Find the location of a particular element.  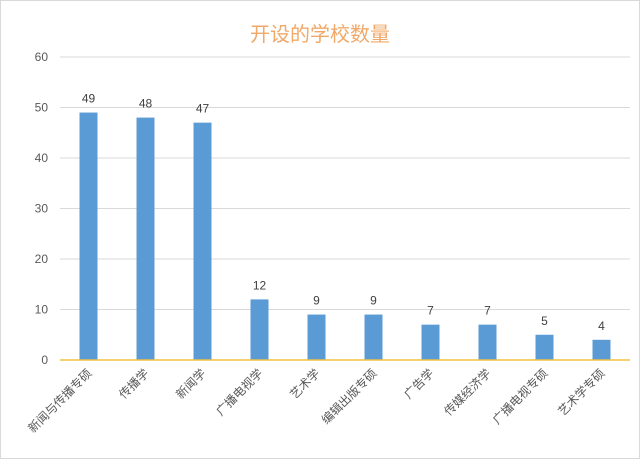

y-tick-label: 10 is located at coordinates (42, 310).